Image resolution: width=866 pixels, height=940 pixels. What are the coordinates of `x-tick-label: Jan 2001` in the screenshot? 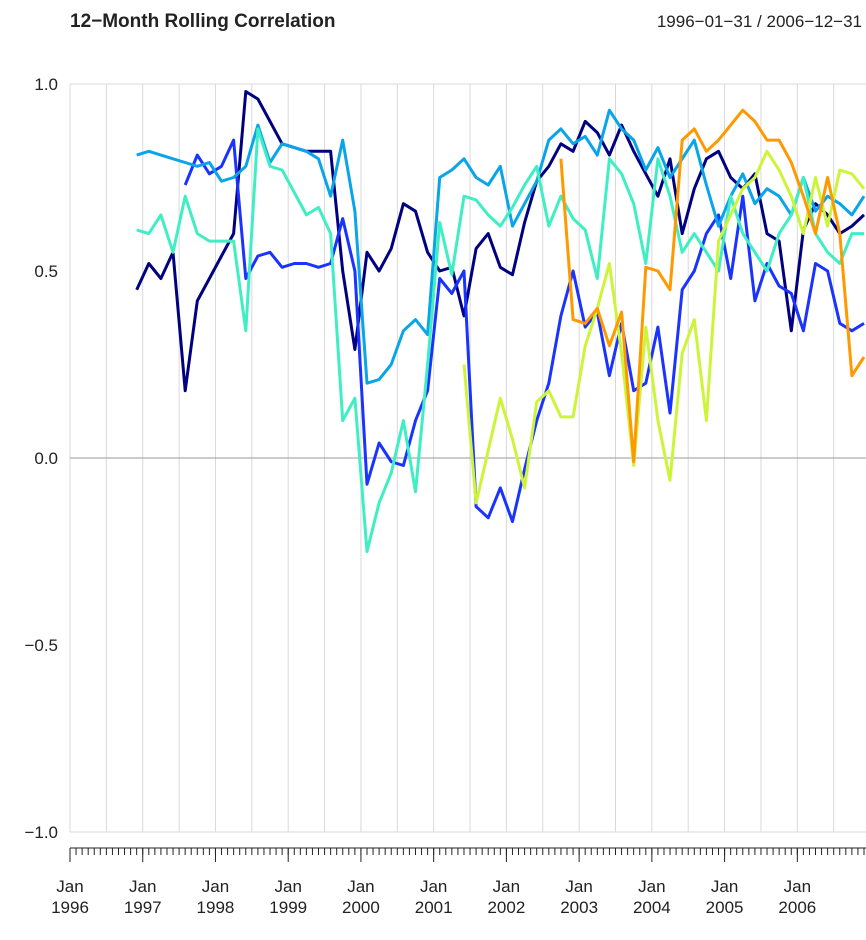 It's located at (434, 897).